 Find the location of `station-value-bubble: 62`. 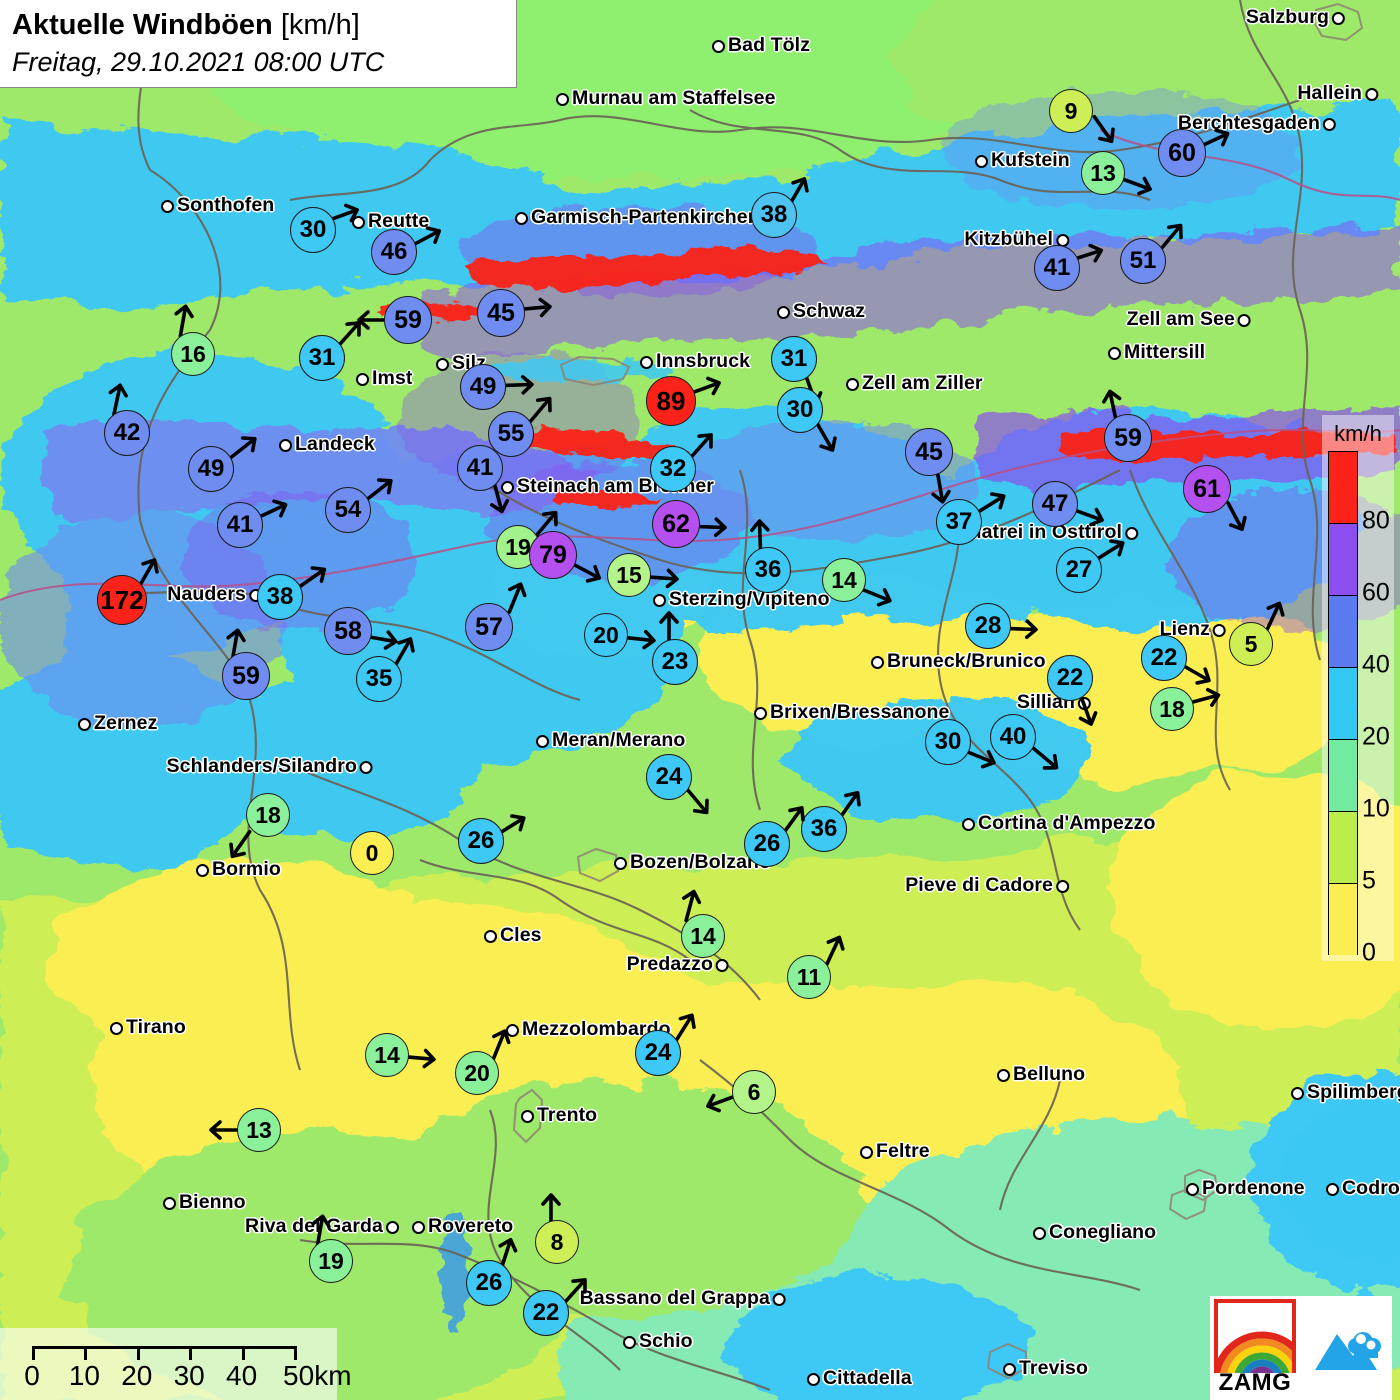

station-value-bubble: 62 is located at coordinates (676, 524).